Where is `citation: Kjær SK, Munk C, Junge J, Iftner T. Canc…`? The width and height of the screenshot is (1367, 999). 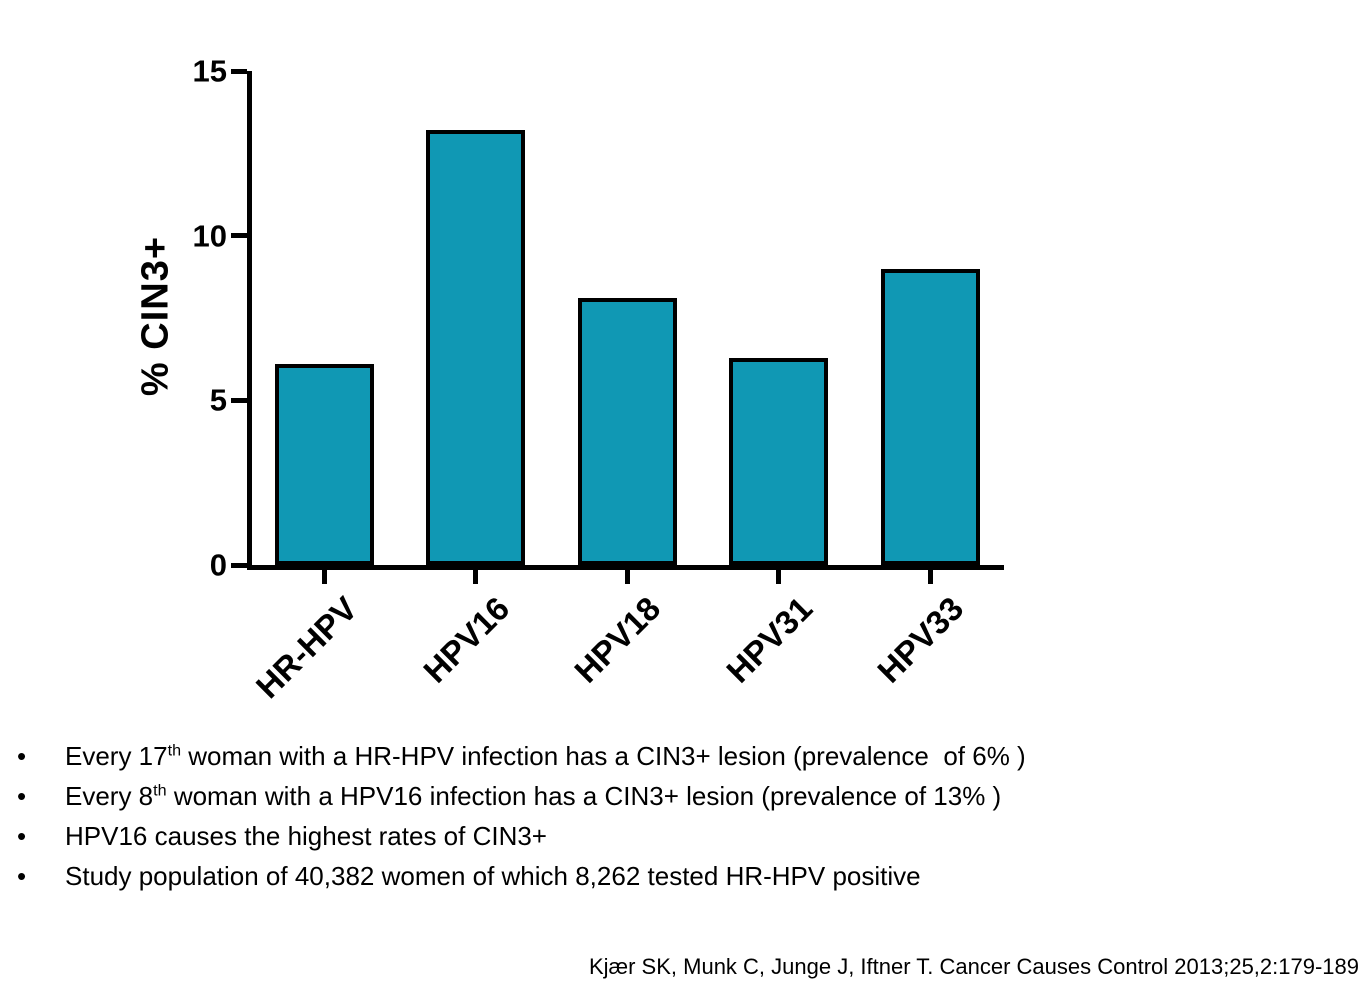
citation: Kjær SK, Munk C, Junge J, Iftner T. Canc… is located at coordinates (974, 966).